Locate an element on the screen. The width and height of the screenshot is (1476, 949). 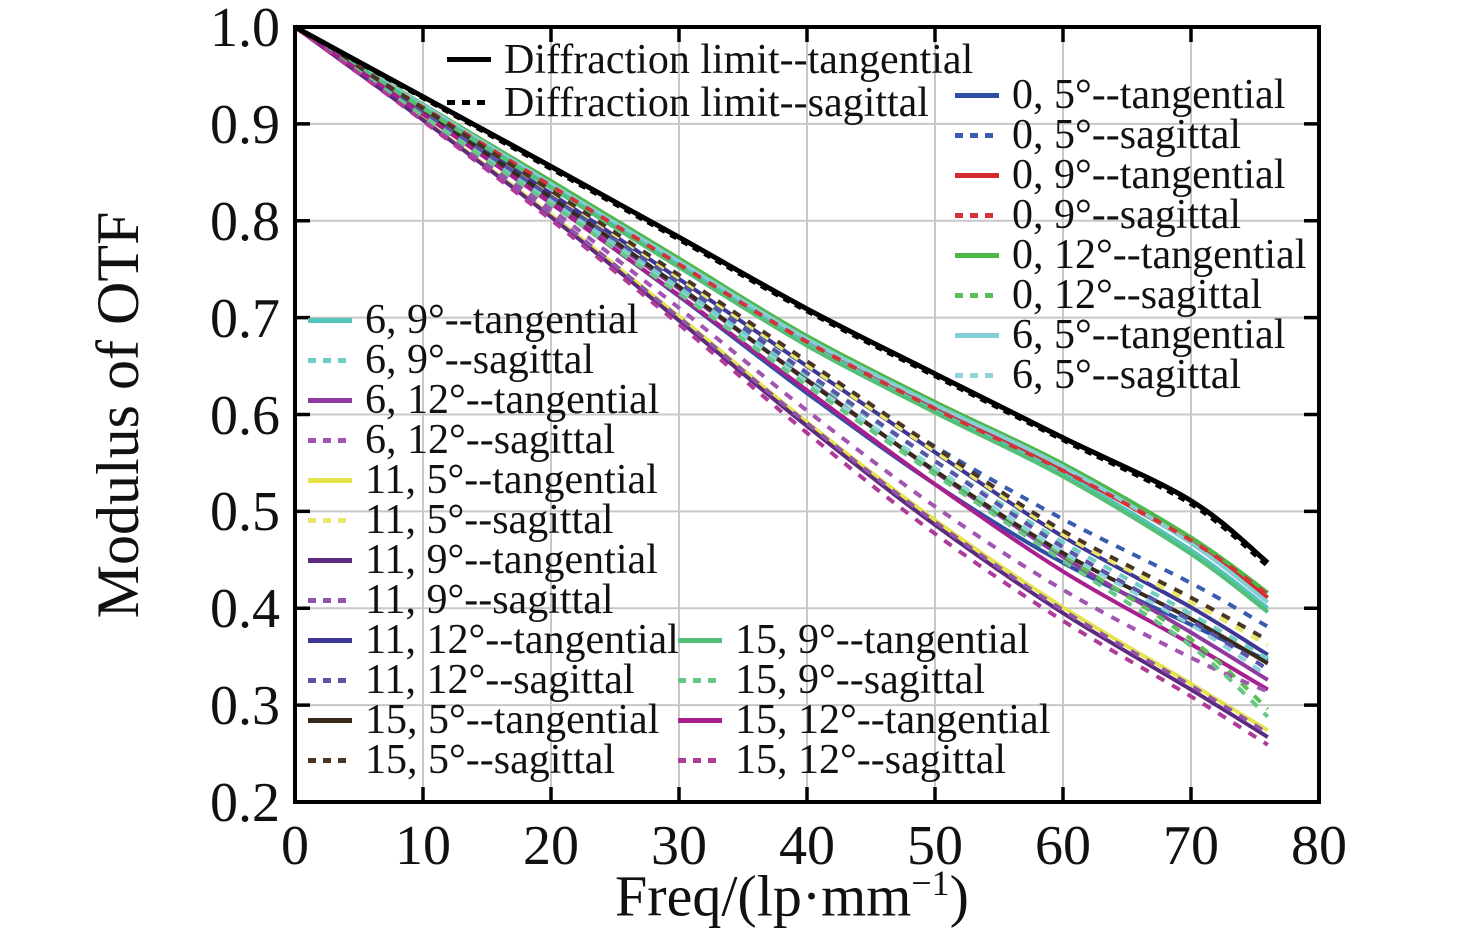
legend-label: 0, 12°--tangential is located at coordinates (1159, 255).